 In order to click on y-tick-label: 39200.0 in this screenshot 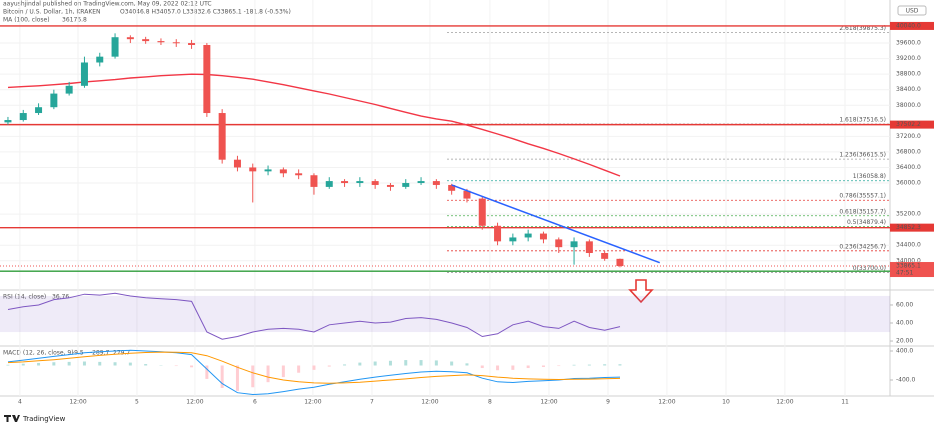, I will do `click(908, 58)`.